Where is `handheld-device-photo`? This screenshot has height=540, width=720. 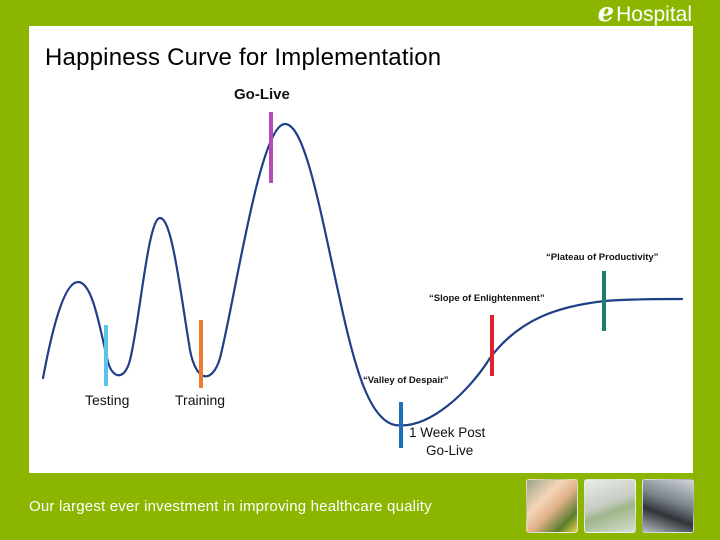
handheld-device-photo is located at coordinates (668, 506).